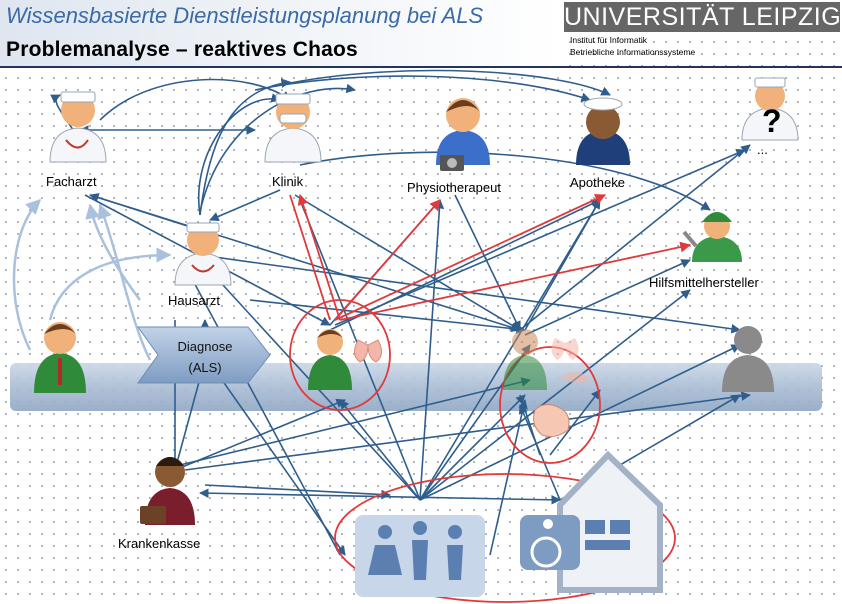 This screenshot has width=842, height=604. Describe the element at coordinates (345, 359) in the screenshot. I see `patient-lungs-icon` at that location.